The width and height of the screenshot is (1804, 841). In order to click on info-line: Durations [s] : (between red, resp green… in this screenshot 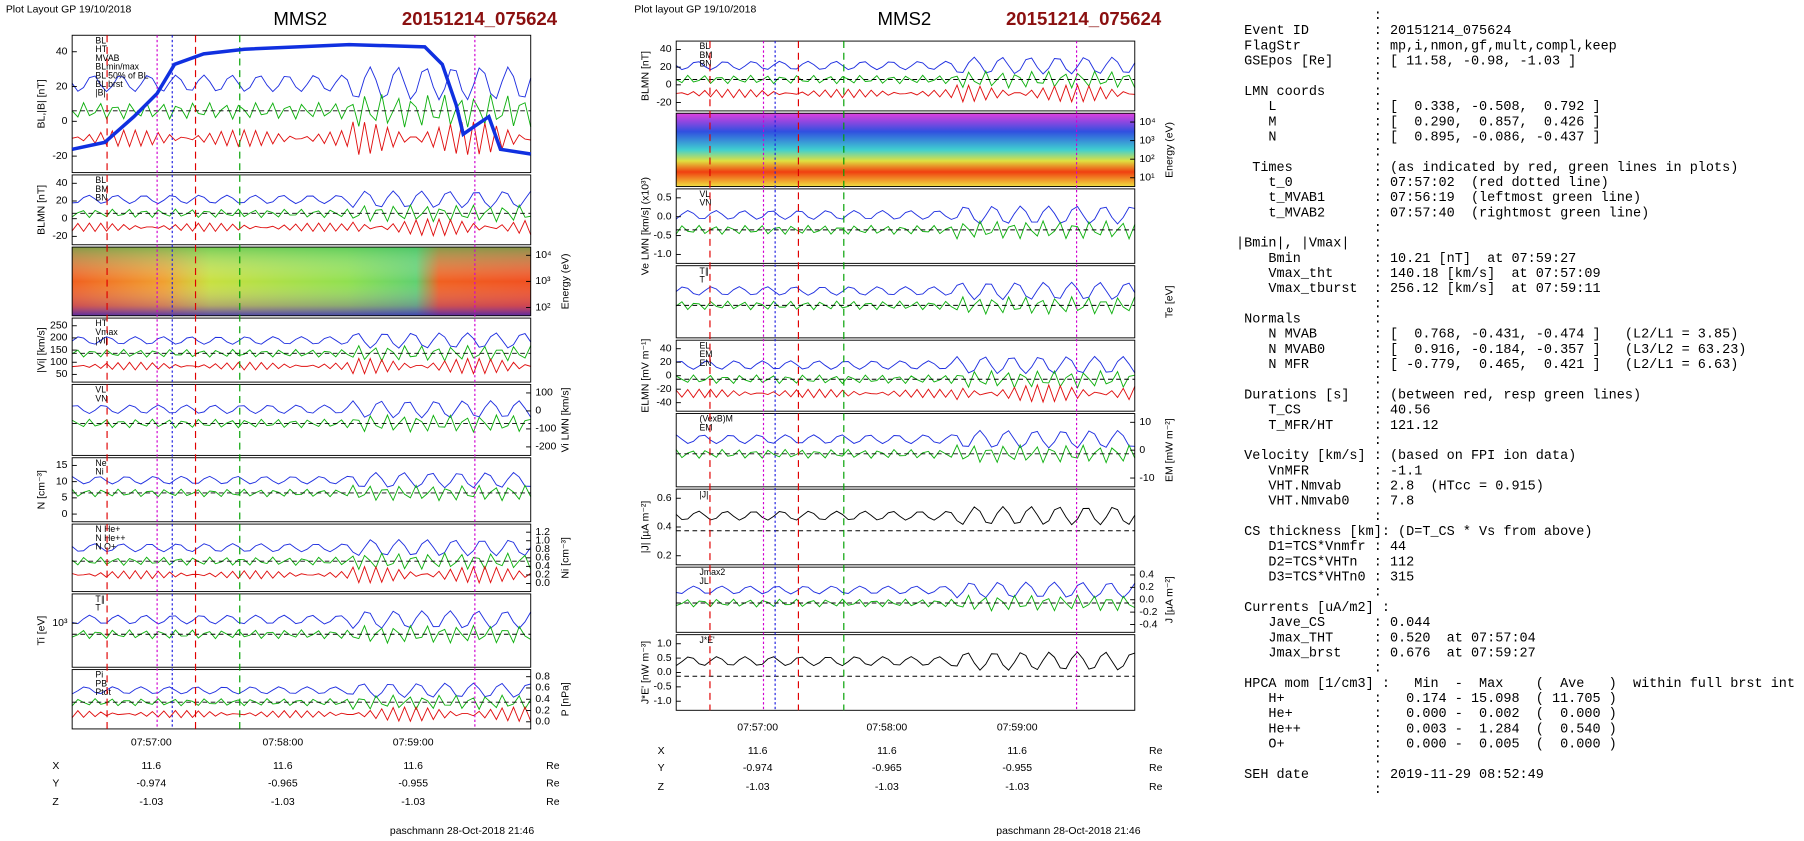, I will do `click(1438, 395)`.